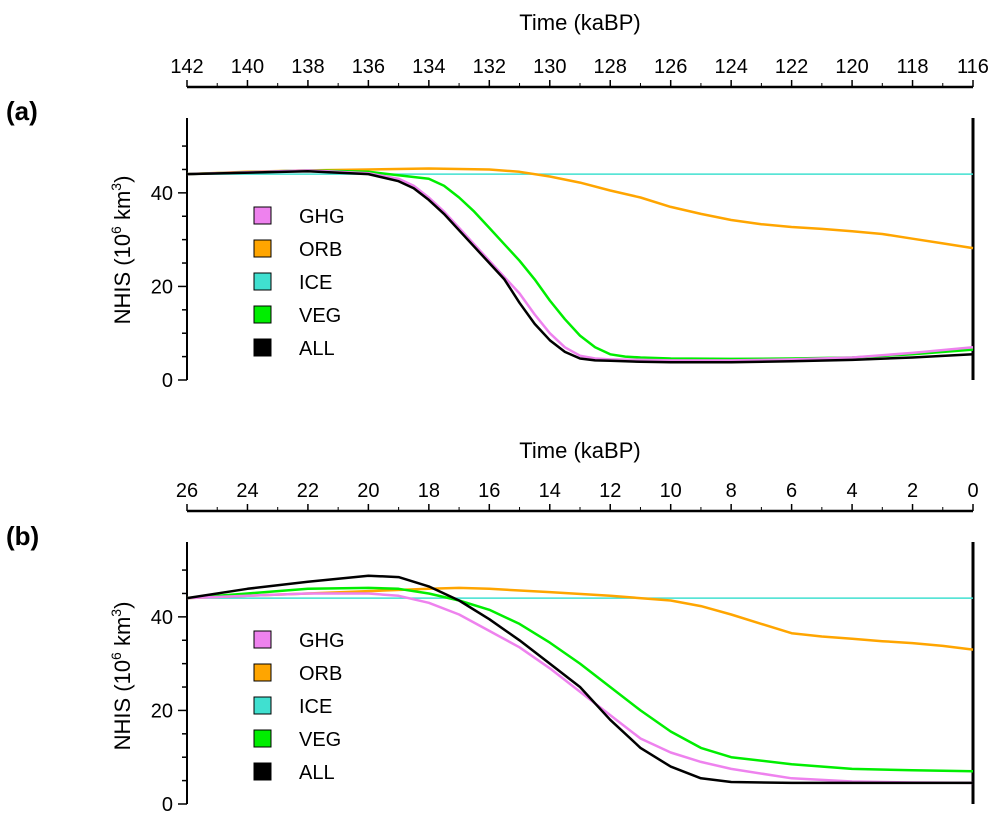 The image size is (998, 814). What do you see at coordinates (317, 349) in the screenshot?
I see `panel-a-legend-label-all: ALL` at bounding box center [317, 349].